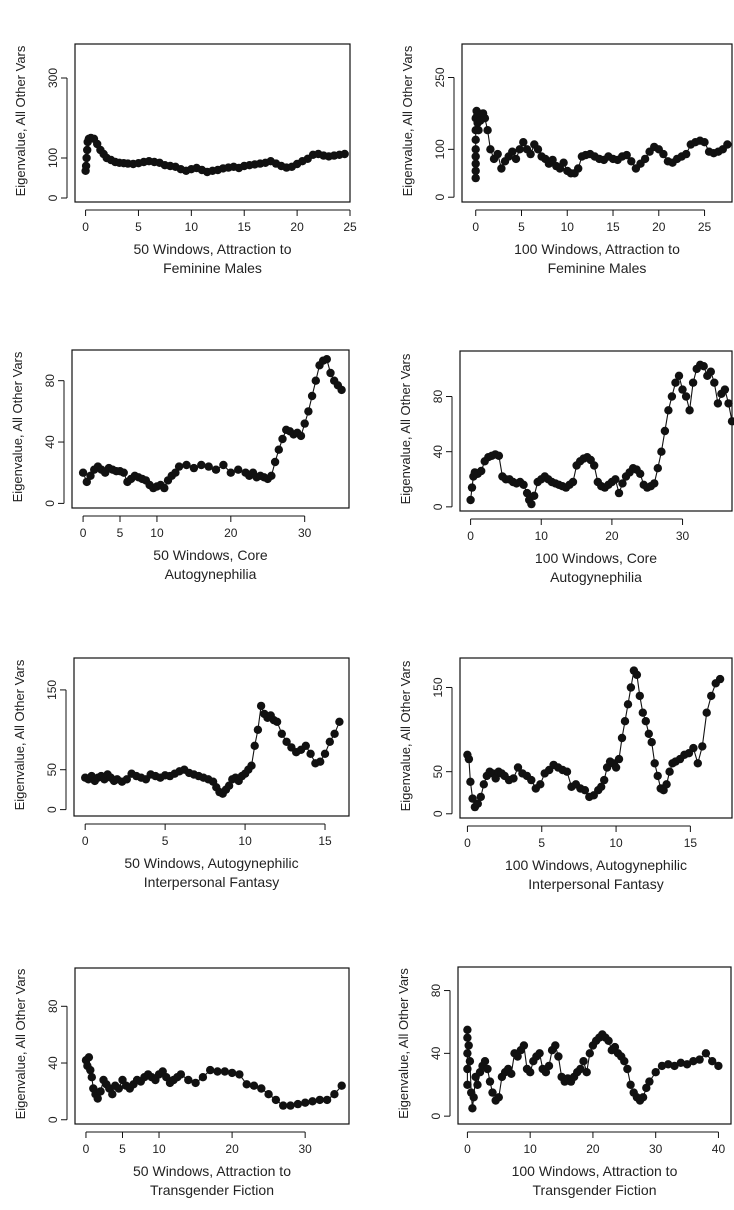 The height and width of the screenshot is (1210, 734). I want to click on x-tick-label: 20, so click(232, 1149).